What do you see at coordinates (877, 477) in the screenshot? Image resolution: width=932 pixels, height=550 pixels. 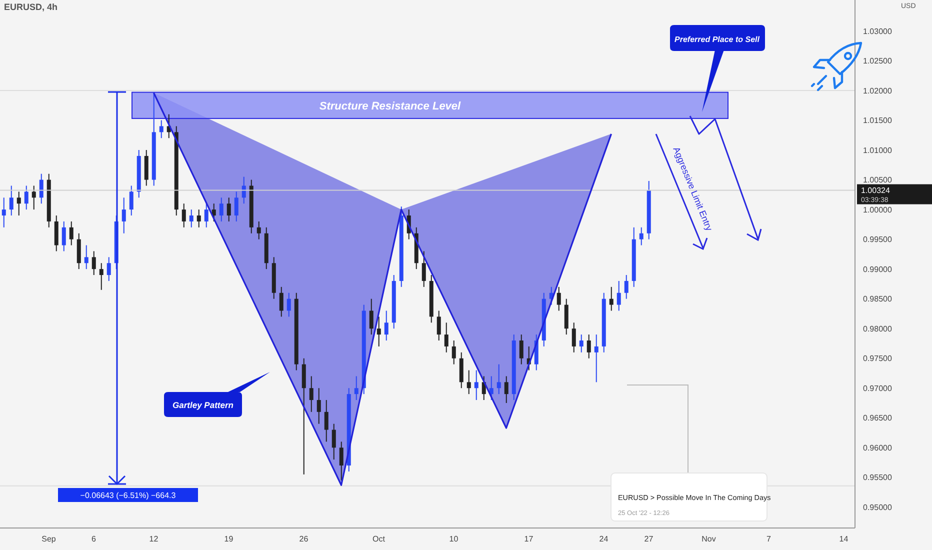 I see `y-tick-label: 0.95500` at bounding box center [877, 477].